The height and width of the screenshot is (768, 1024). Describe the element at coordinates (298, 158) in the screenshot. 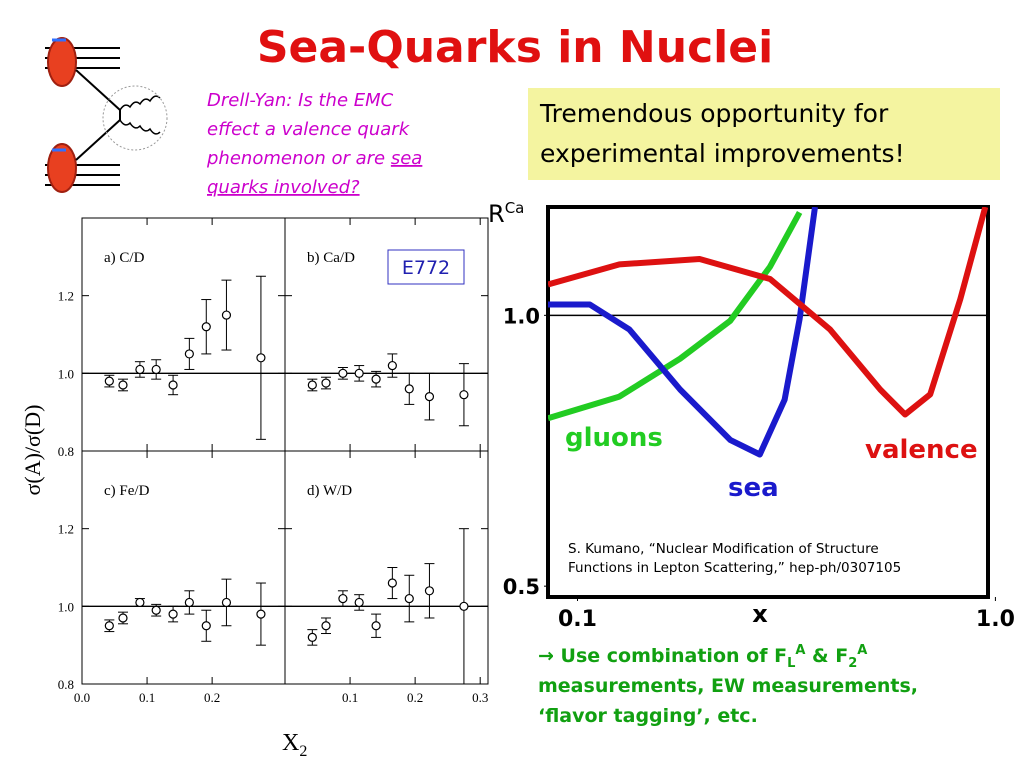

I see `note-text: phenomenon or are` at that location.